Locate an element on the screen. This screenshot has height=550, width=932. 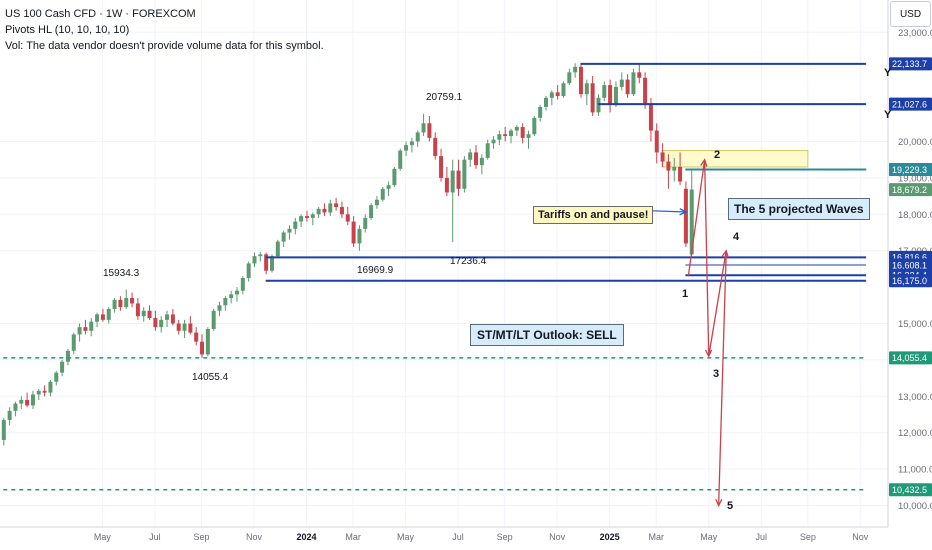
price-level-tag-label: 22,133.7 is located at coordinates (909, 64).